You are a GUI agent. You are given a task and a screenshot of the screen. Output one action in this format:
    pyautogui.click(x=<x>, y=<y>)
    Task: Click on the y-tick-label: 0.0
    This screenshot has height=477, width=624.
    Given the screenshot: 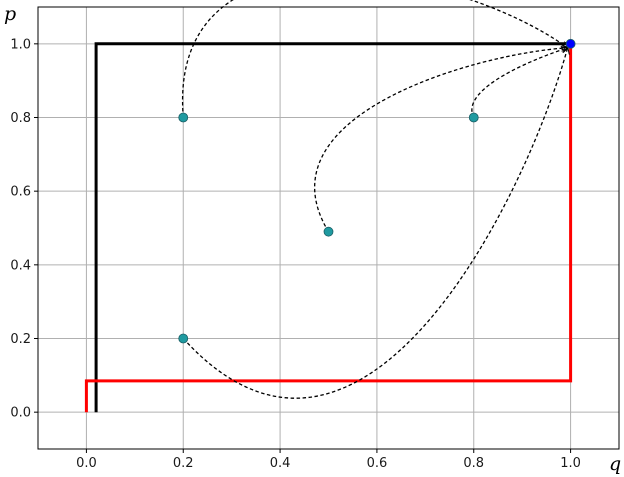 What is the action you would take?
    pyautogui.click(x=20, y=413)
    